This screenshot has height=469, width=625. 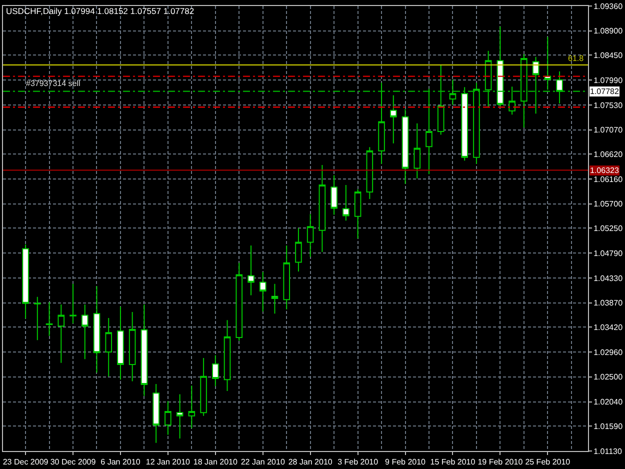 What do you see at coordinates (53, 83) in the screenshot?
I see `annotation: #37937314 sell` at bounding box center [53, 83].